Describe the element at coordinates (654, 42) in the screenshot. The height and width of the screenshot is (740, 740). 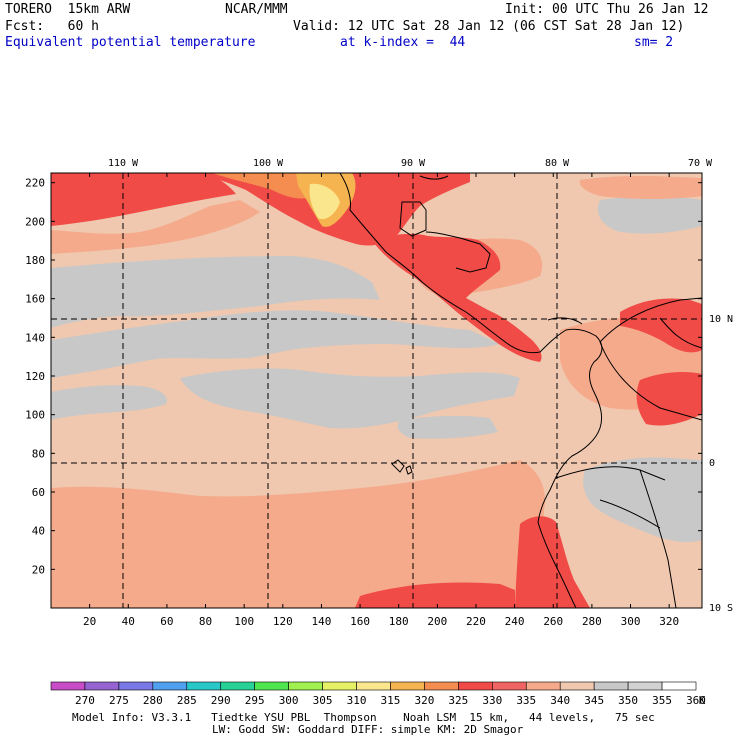
I see `smoothing-label: sm= 2` at that location.